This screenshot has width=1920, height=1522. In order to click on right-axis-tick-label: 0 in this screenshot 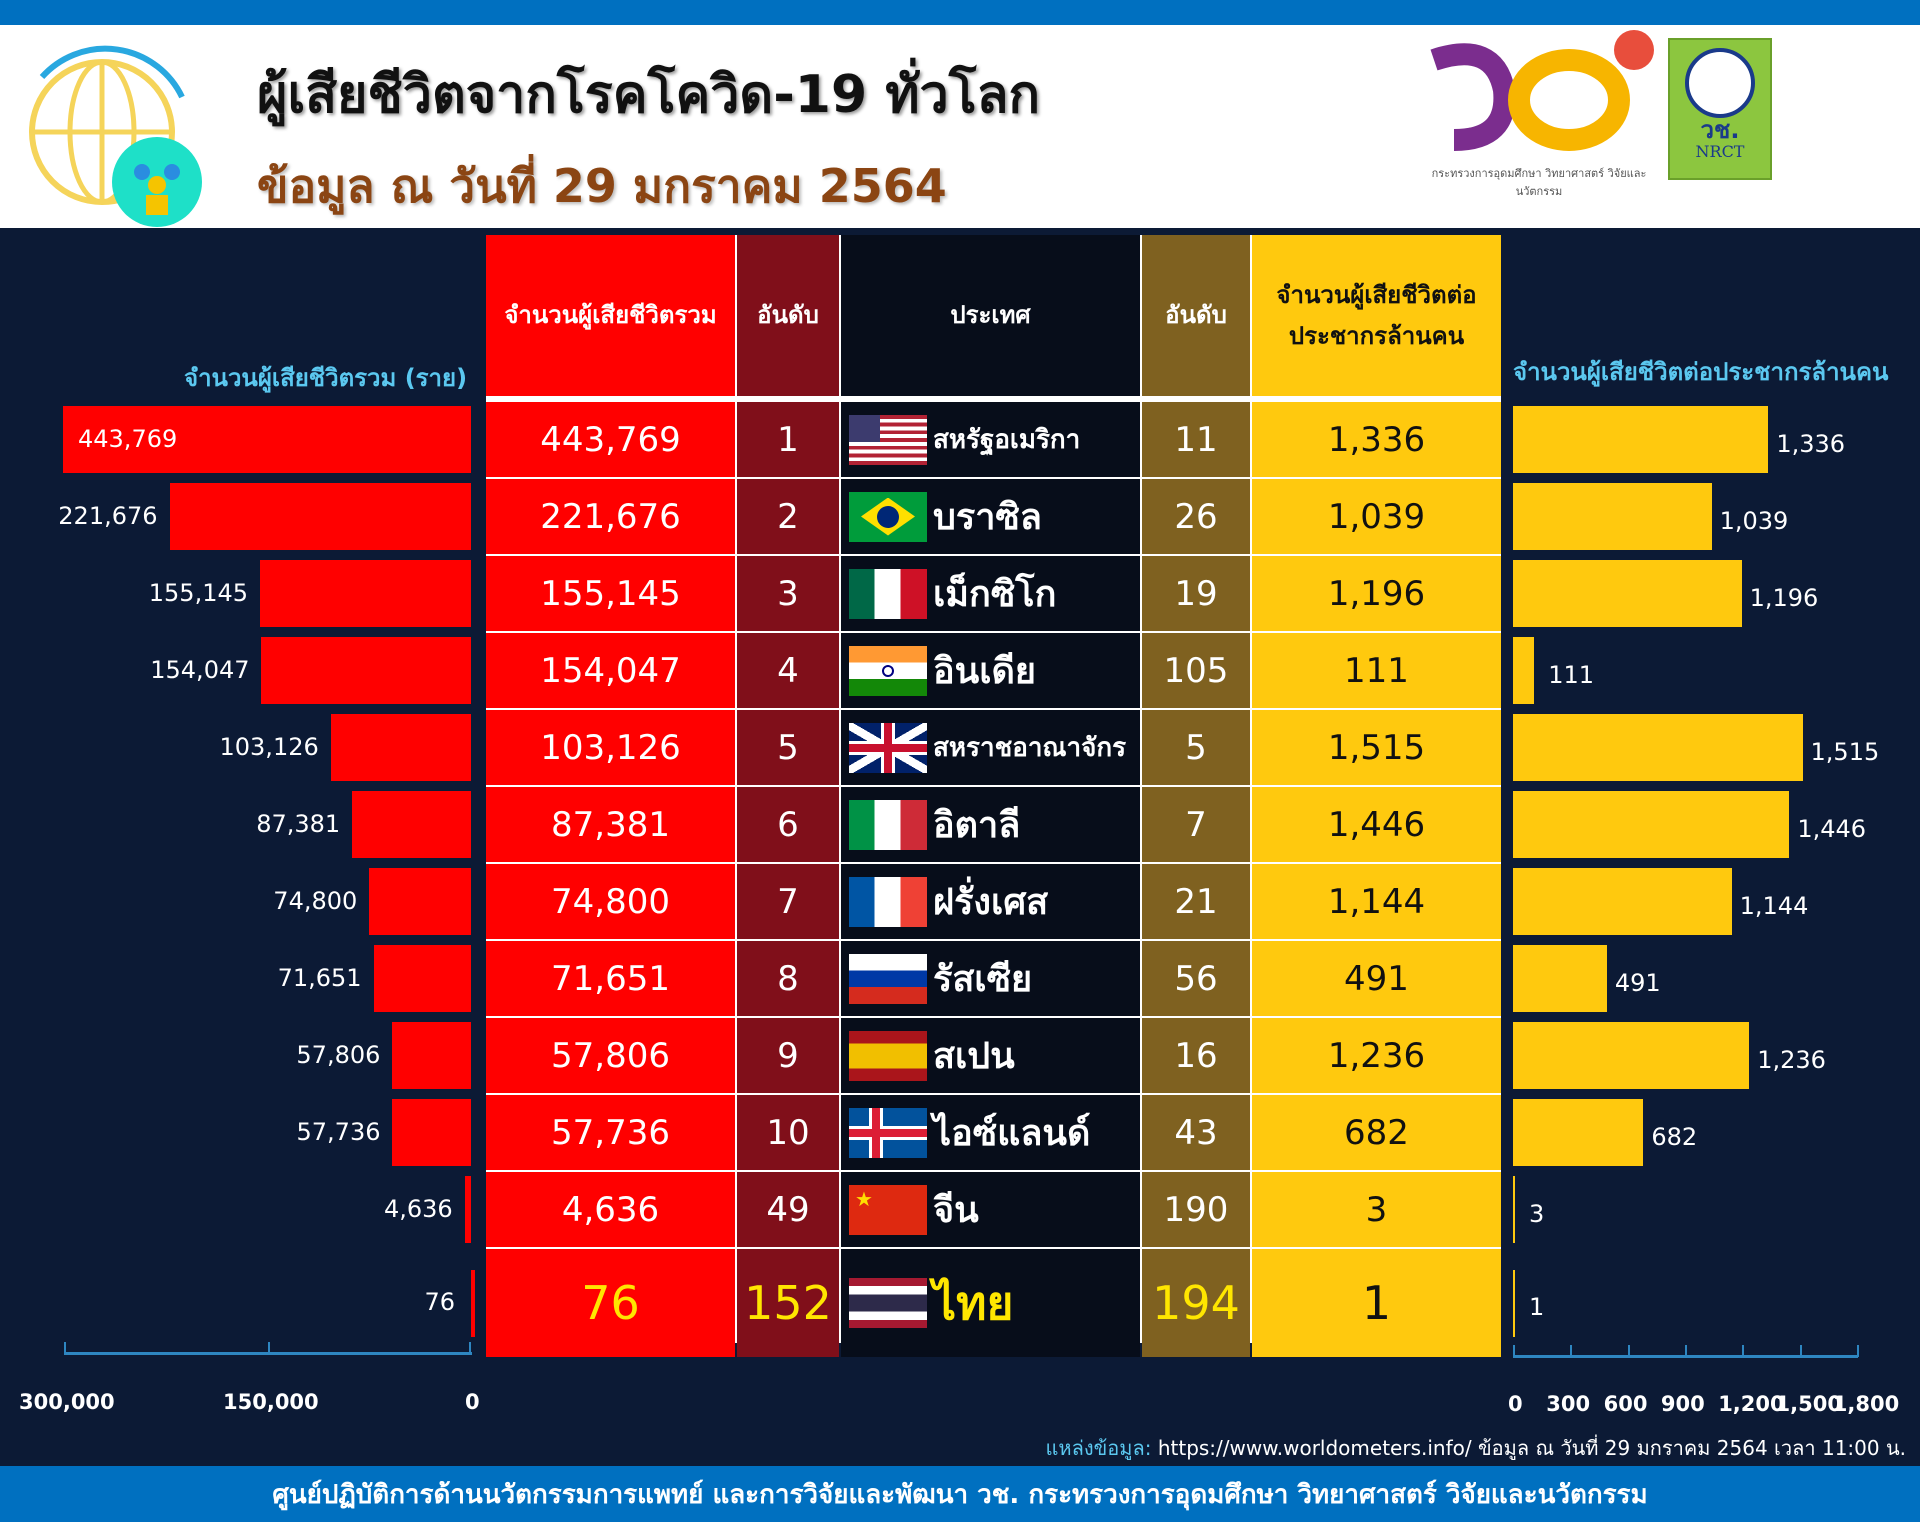, I will do `click(1515, 1404)`.